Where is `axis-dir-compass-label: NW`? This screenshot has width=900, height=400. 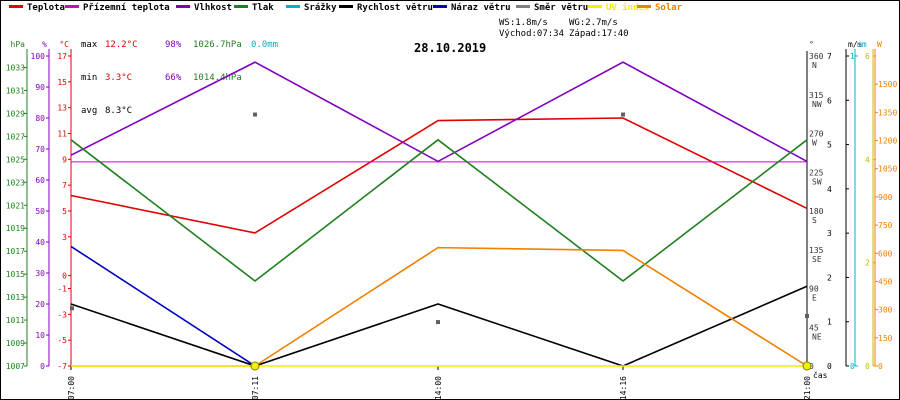
axis-dir-compass-label: NW is located at coordinates (817, 104).